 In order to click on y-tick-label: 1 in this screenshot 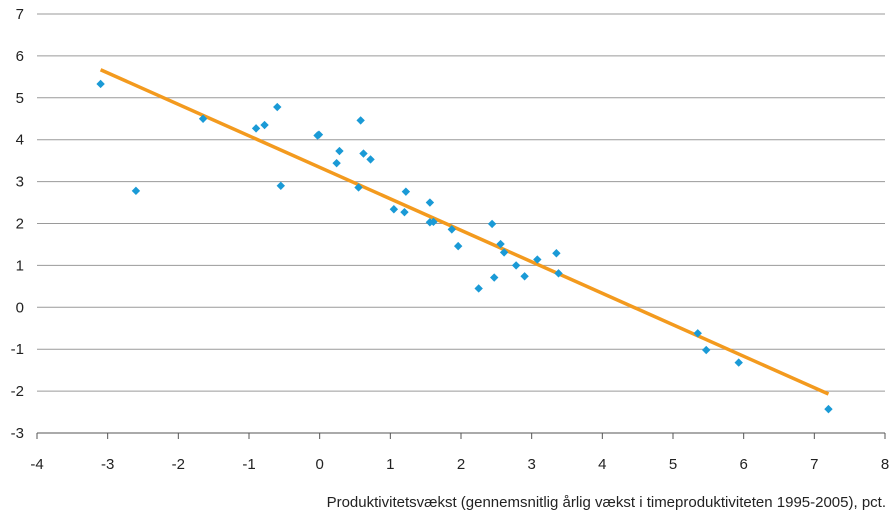, I will do `click(20, 265)`.